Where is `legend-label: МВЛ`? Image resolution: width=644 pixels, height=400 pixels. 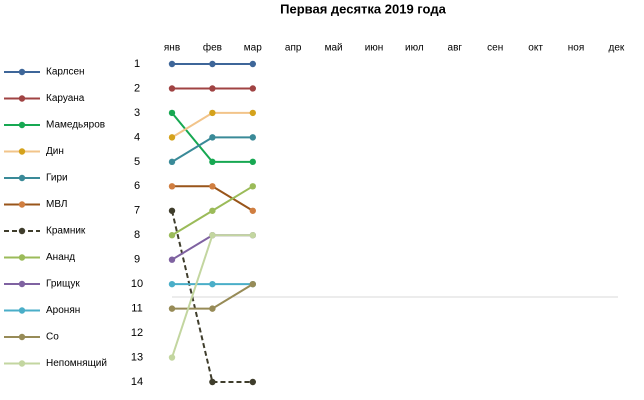
legend-label: МВЛ is located at coordinates (56, 204).